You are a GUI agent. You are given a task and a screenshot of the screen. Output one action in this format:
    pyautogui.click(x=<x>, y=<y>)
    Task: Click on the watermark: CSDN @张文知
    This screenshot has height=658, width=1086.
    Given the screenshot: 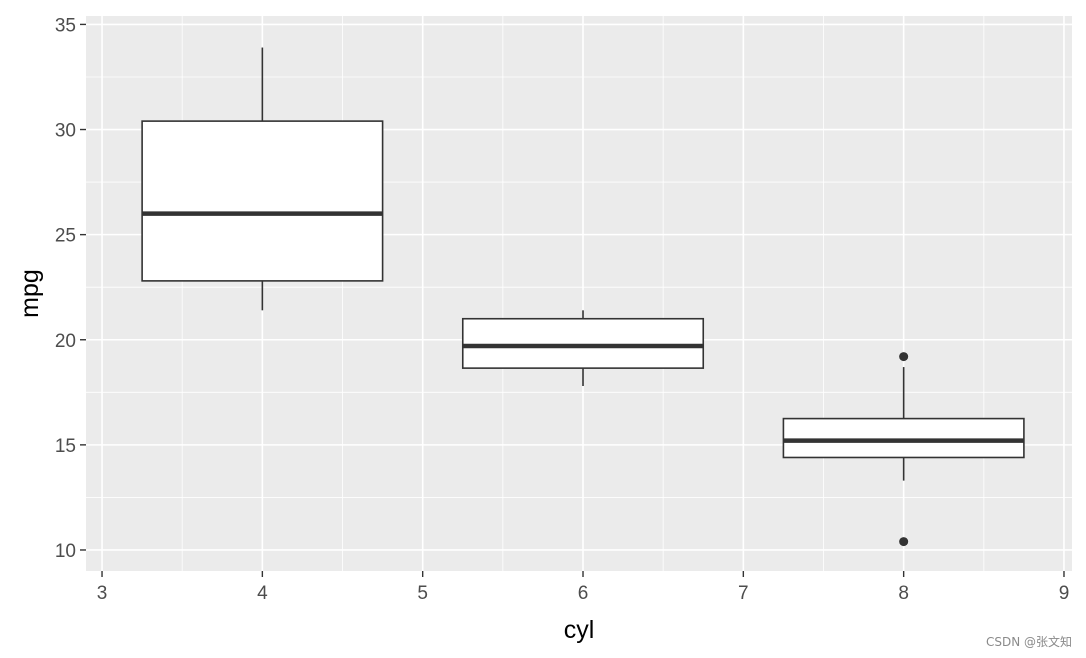 What is the action you would take?
    pyautogui.click(x=1028, y=642)
    